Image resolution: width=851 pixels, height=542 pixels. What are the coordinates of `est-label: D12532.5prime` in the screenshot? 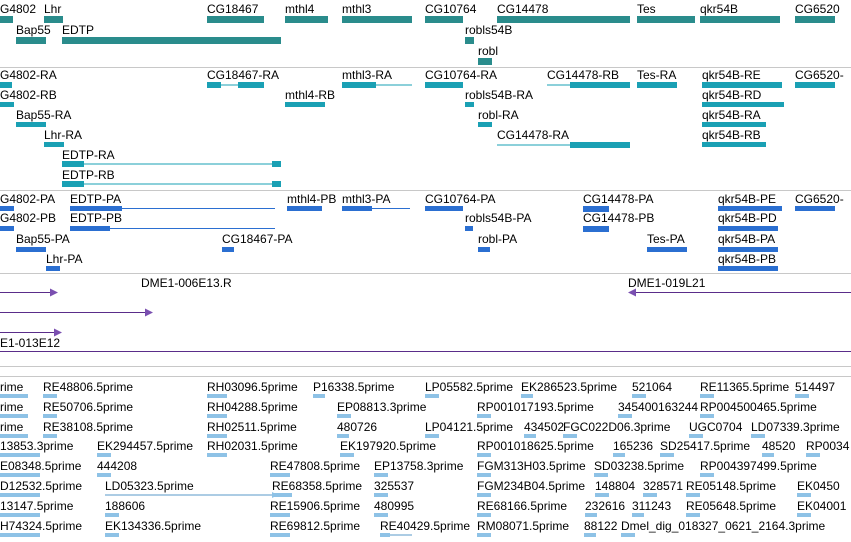 It's located at (41, 486).